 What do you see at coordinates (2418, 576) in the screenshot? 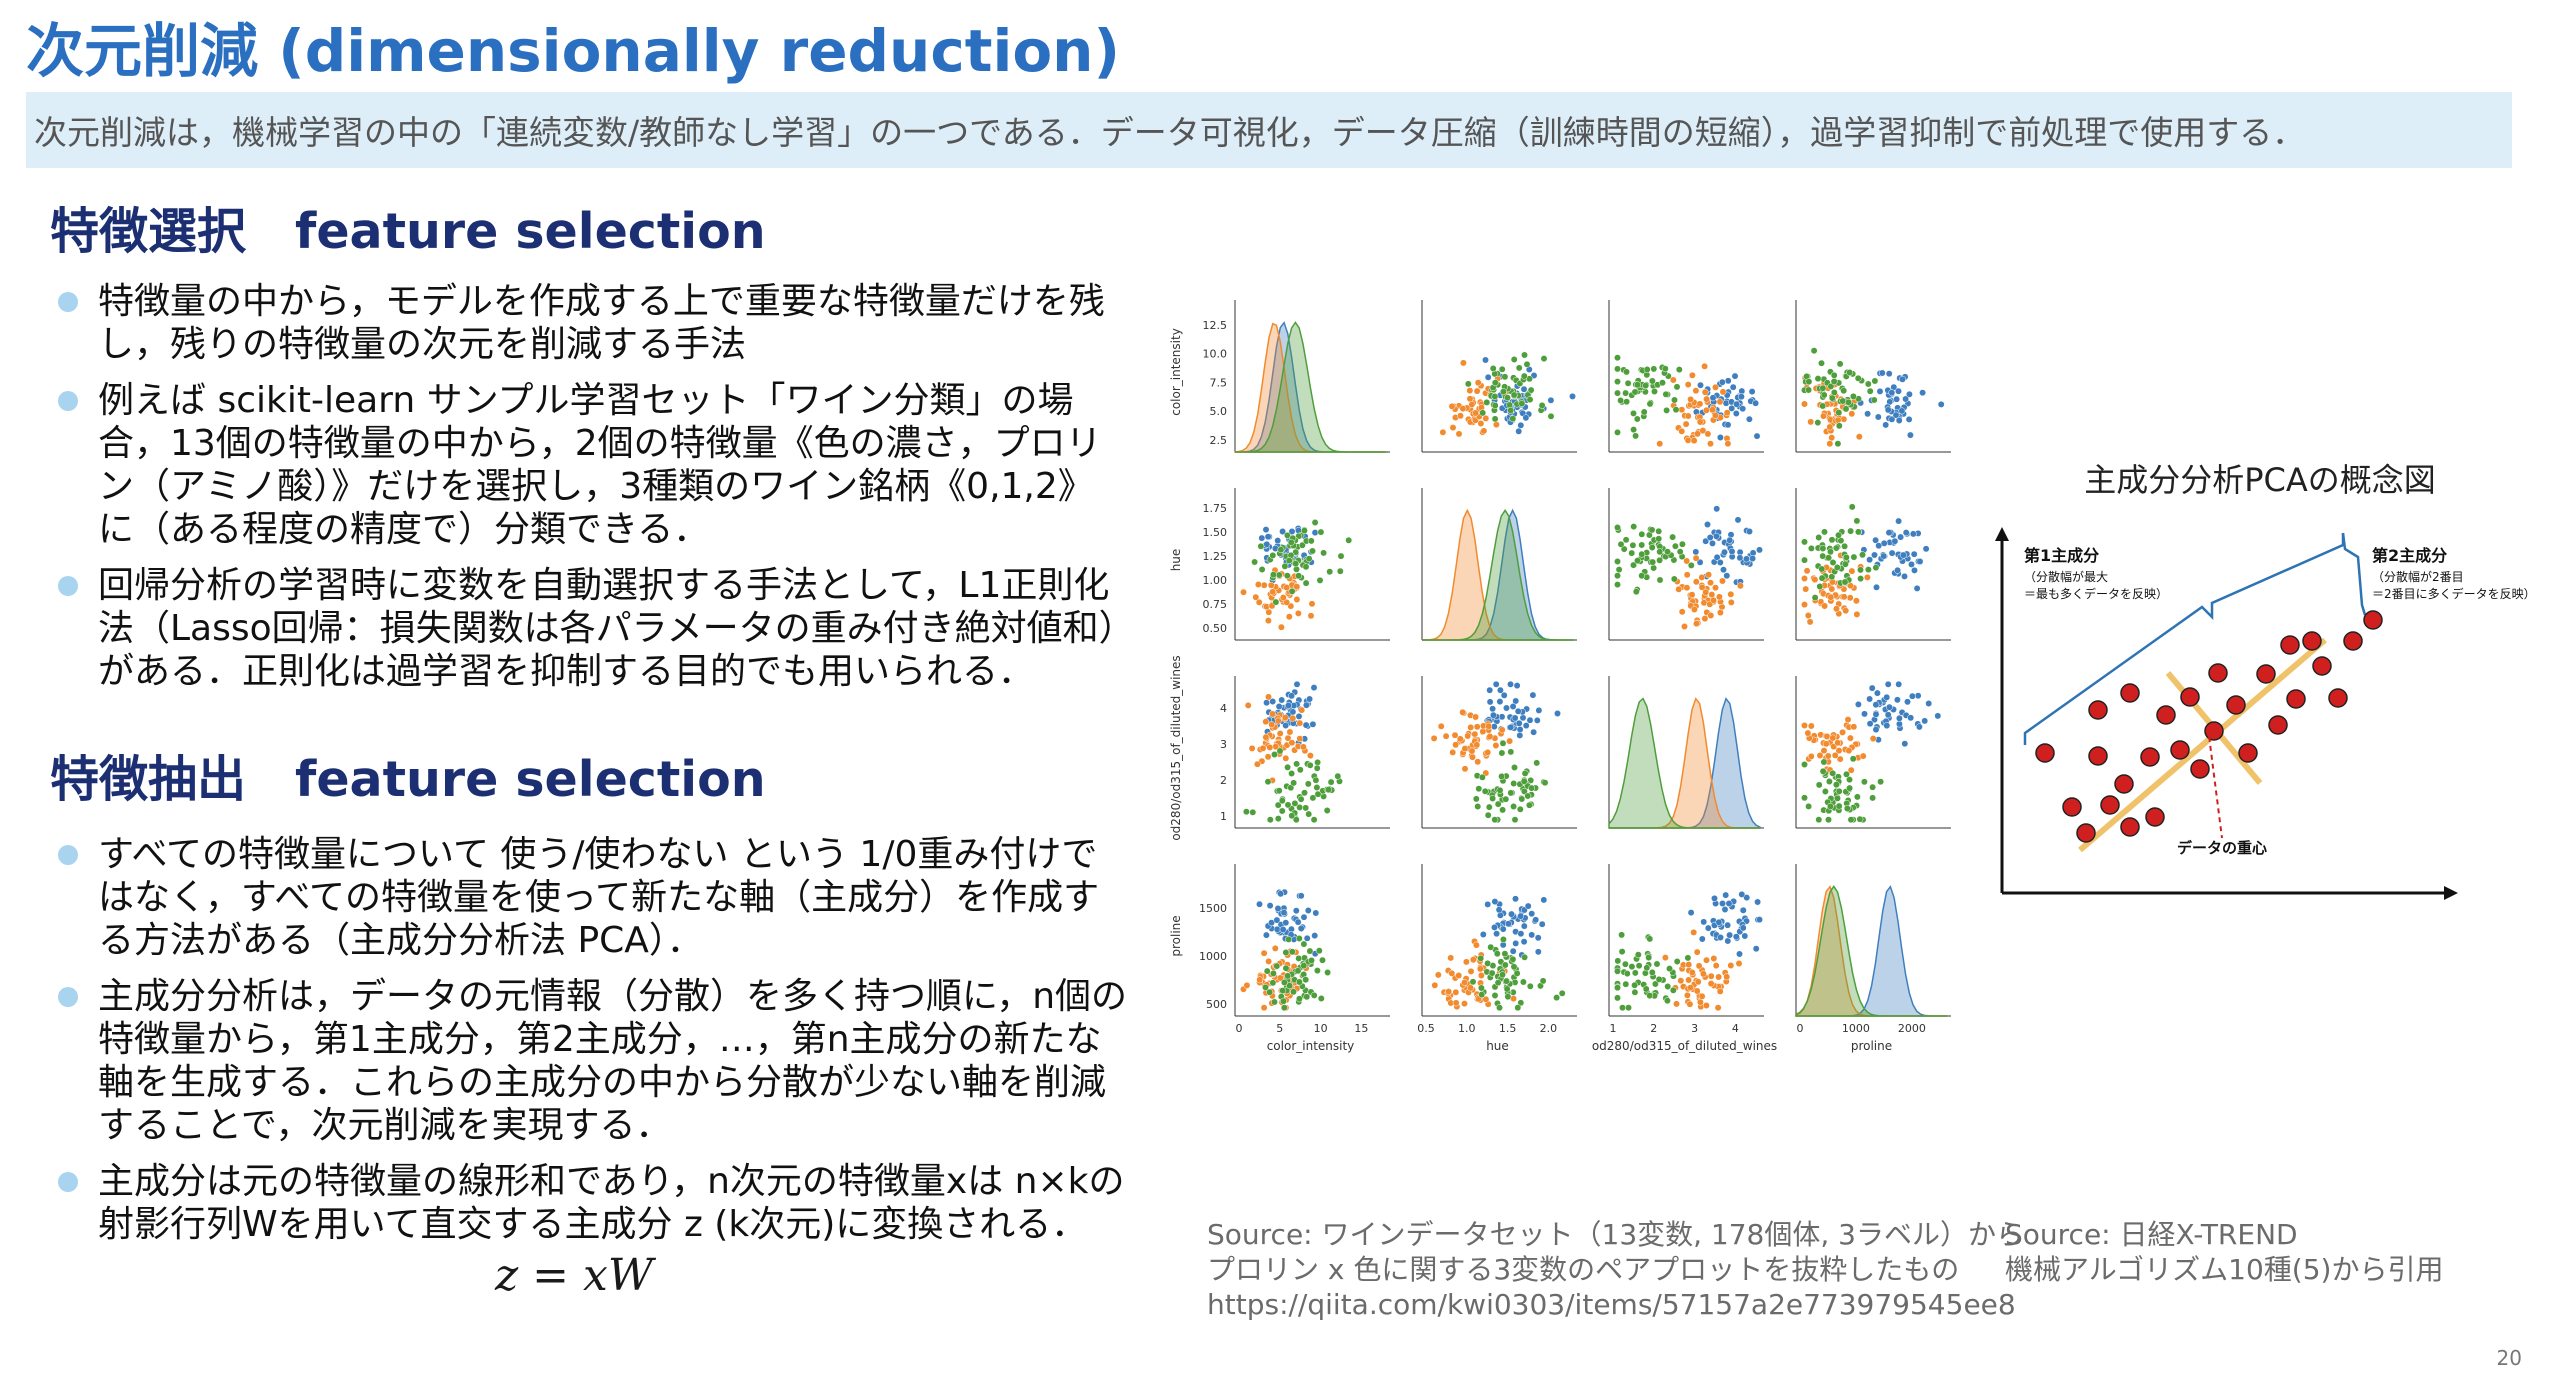
I see `pc2-note-1: （分散幅が2番目` at bounding box center [2418, 576].